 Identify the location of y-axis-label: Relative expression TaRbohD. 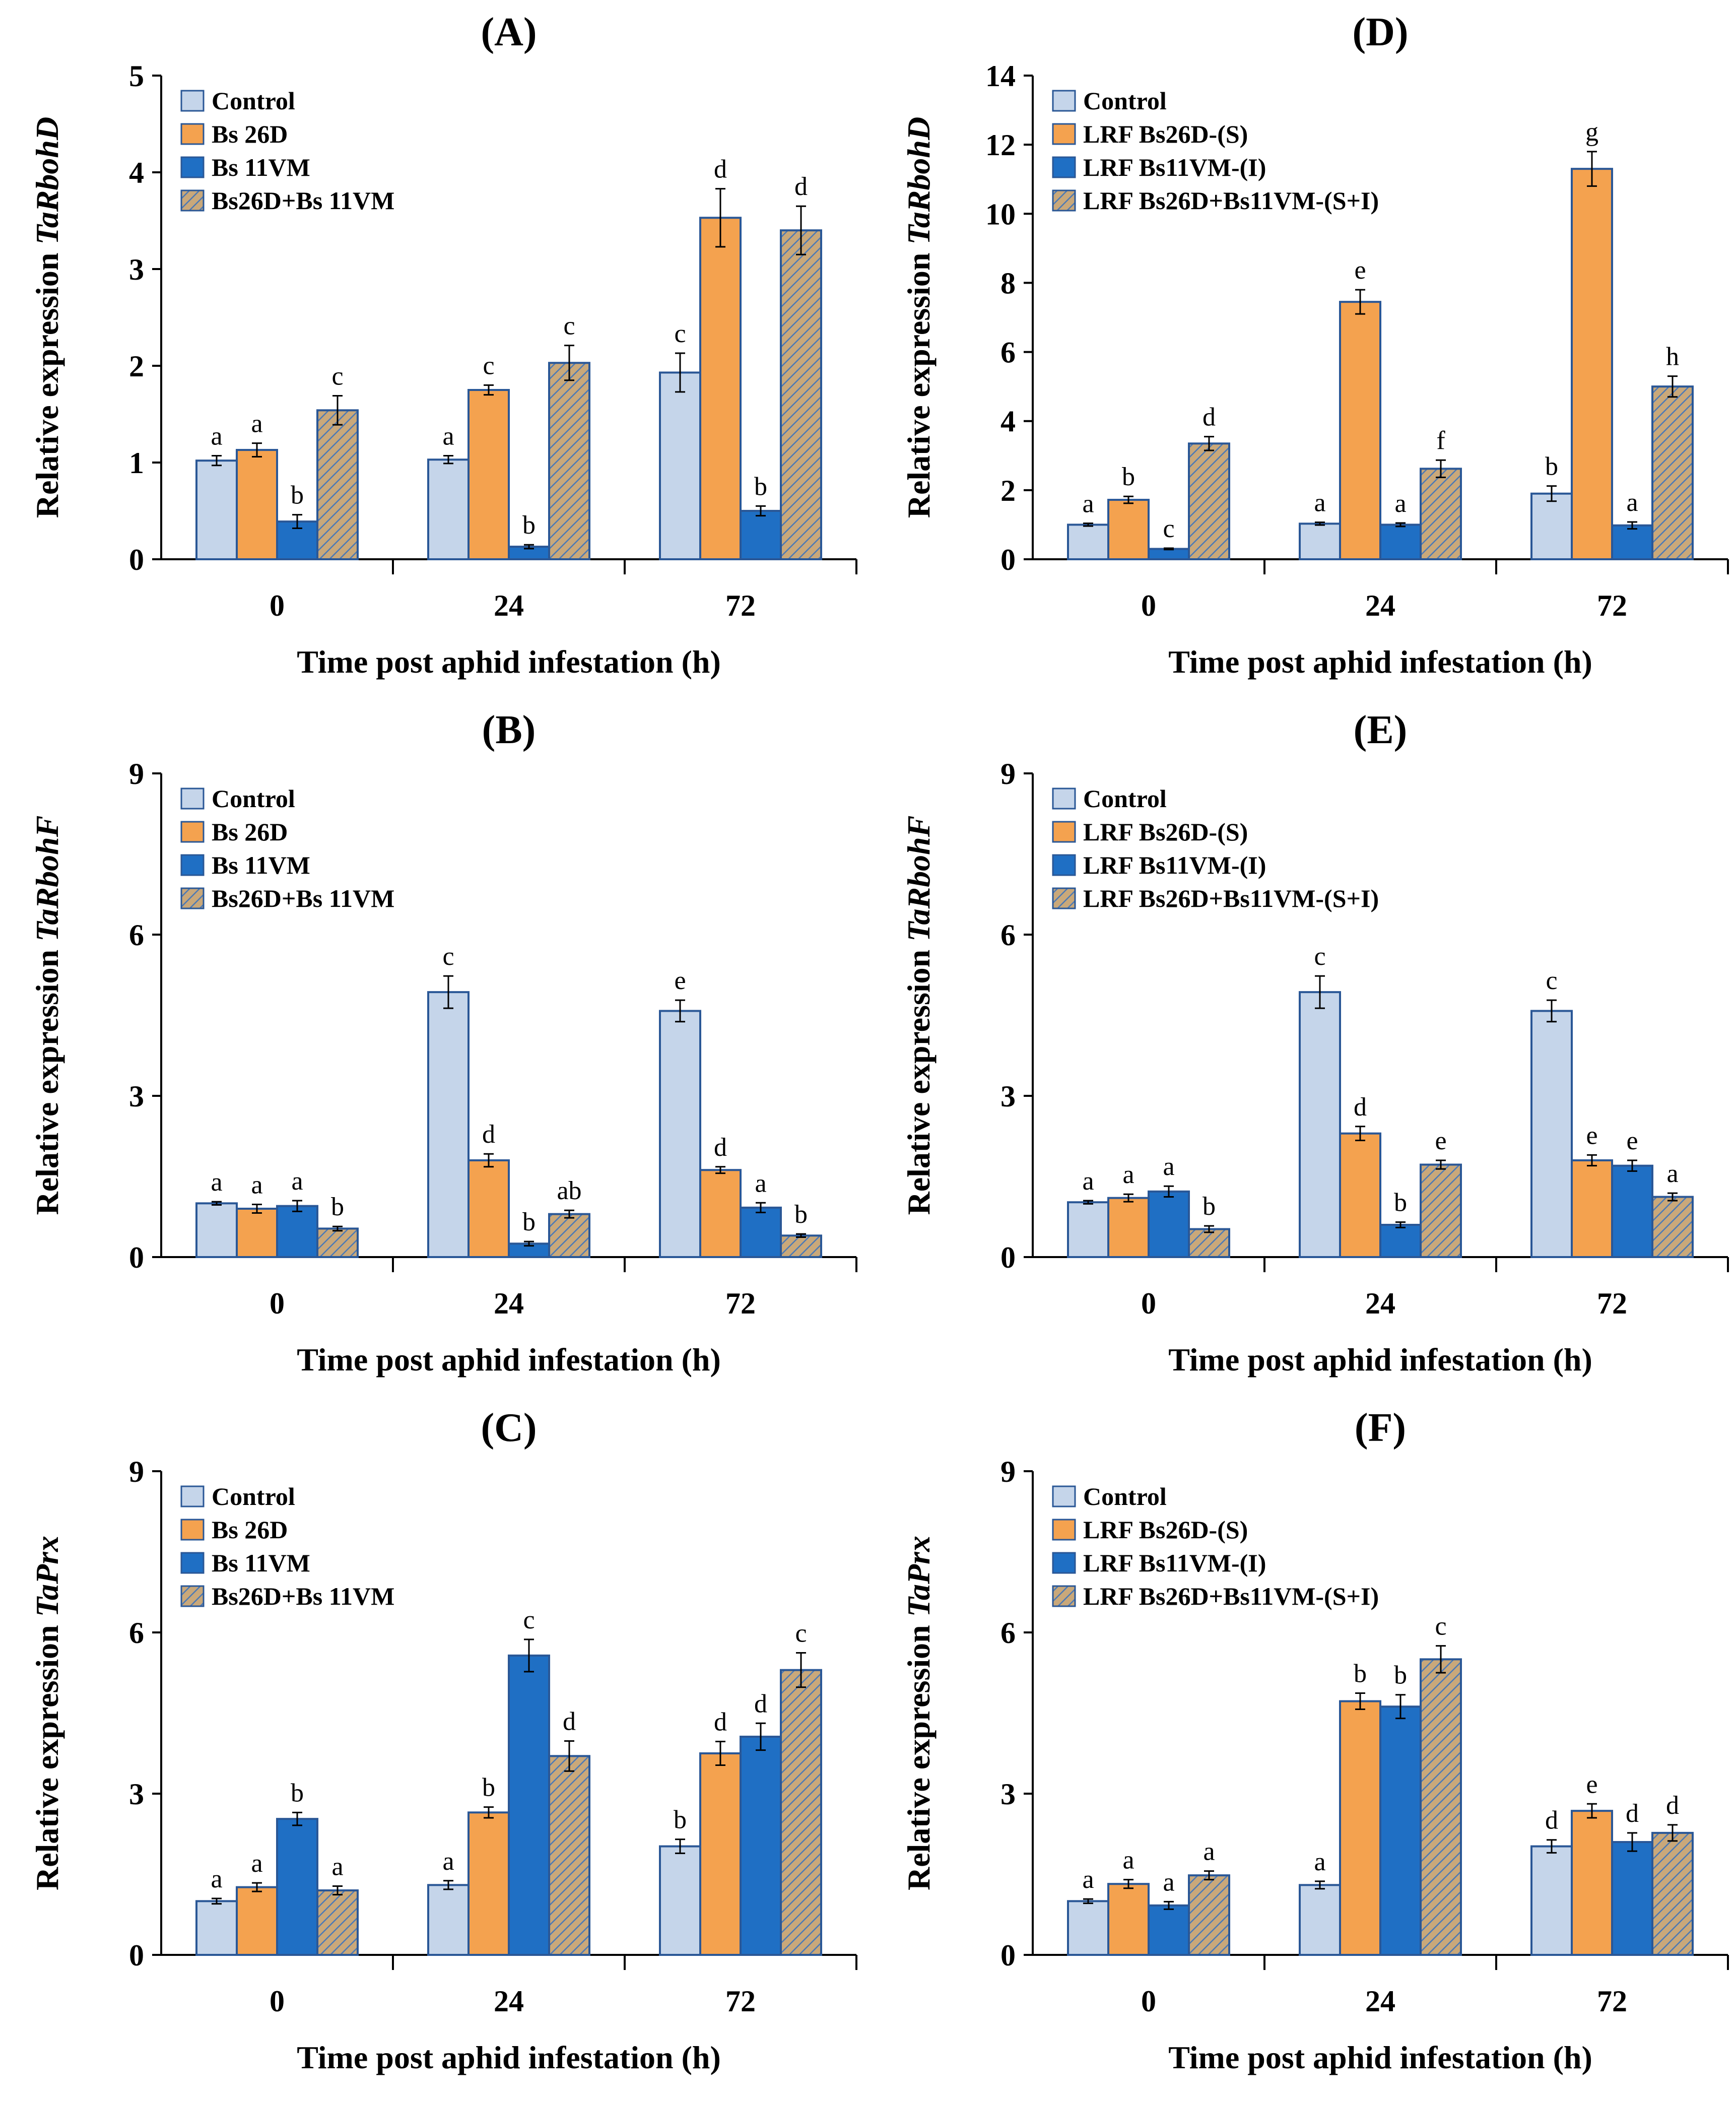
(919, 317).